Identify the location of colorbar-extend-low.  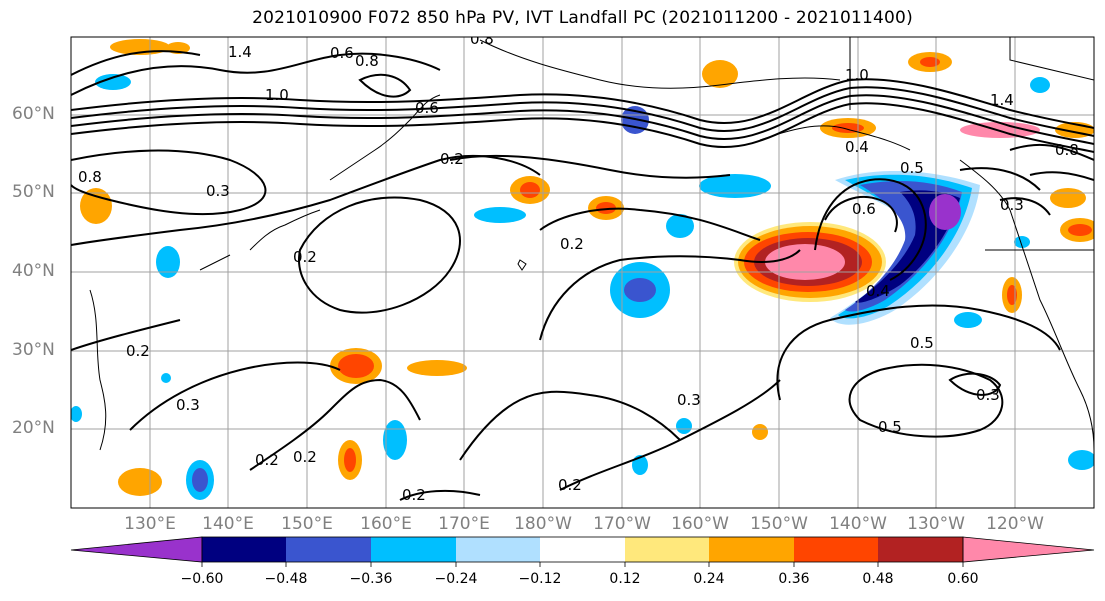
(136, 549).